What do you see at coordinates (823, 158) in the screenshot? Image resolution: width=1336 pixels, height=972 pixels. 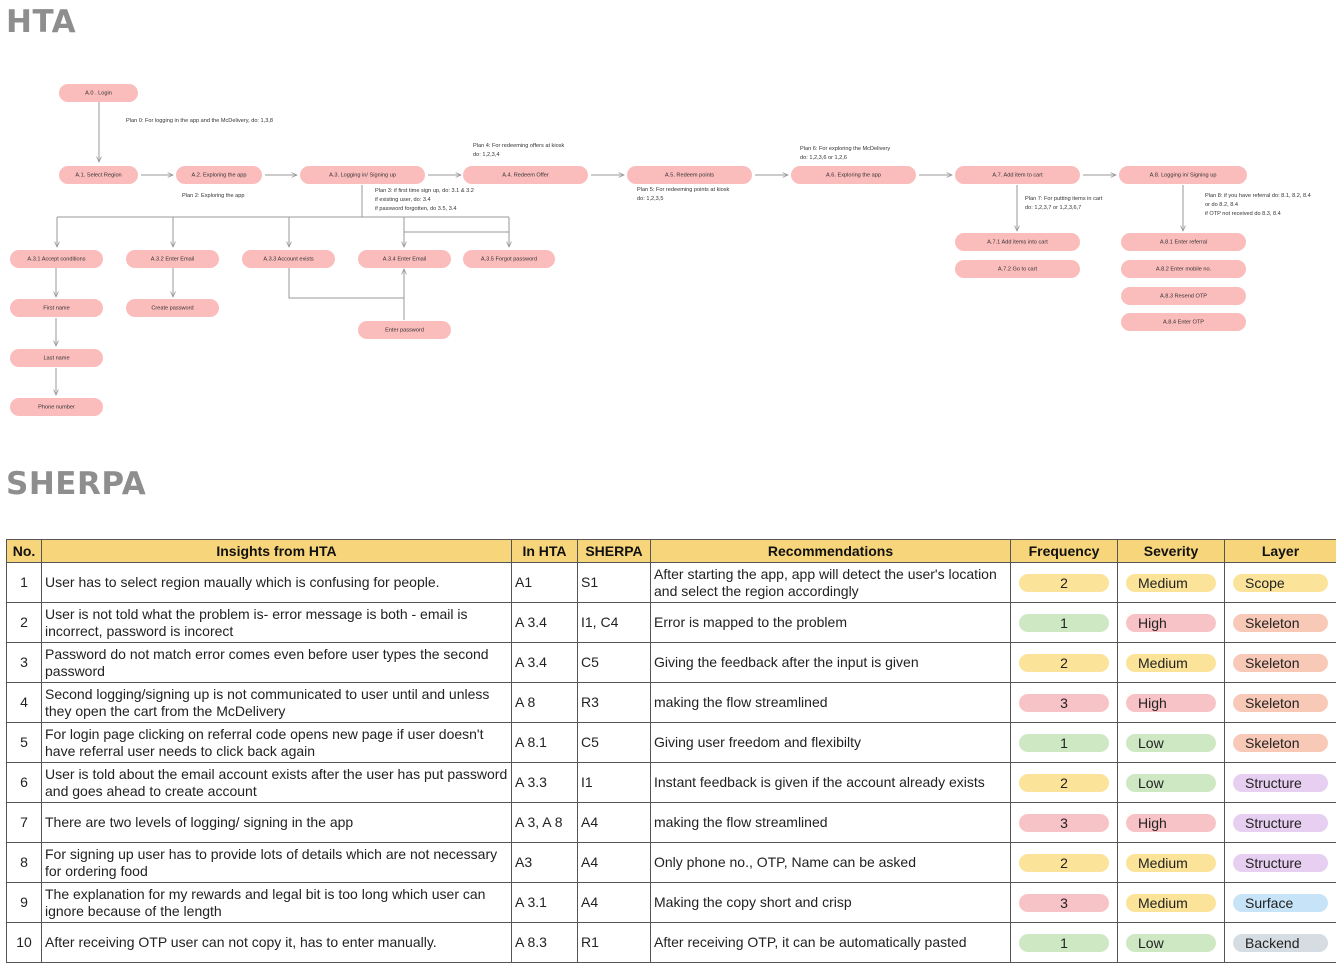 I see `plan-6-line-2: do: 1,2,3,6 or 1,2,6` at bounding box center [823, 158].